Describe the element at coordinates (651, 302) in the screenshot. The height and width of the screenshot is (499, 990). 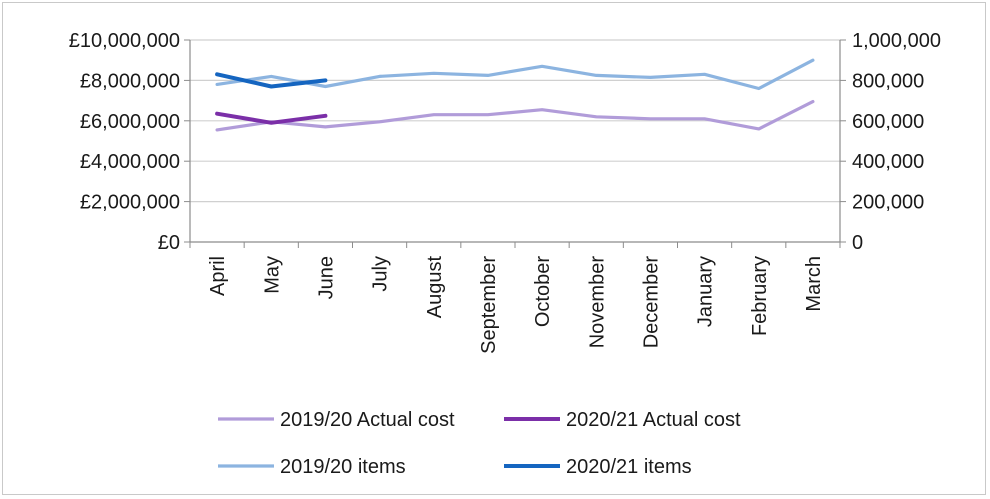
I see `x-tick-label: December` at that location.